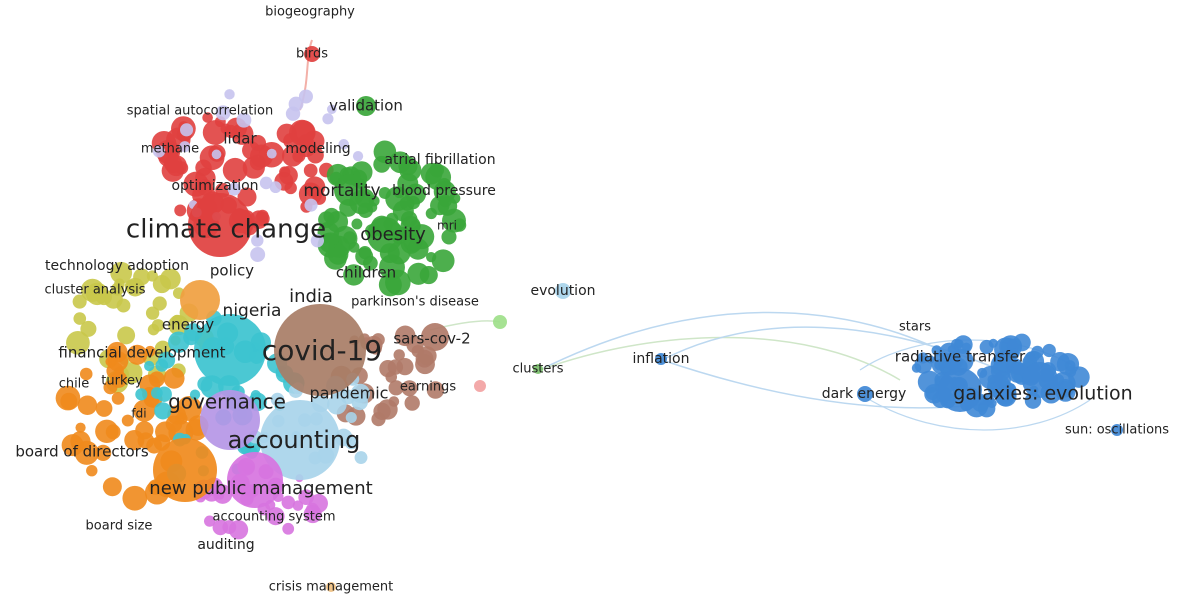  I want to click on node-label: birds, so click(312, 54).